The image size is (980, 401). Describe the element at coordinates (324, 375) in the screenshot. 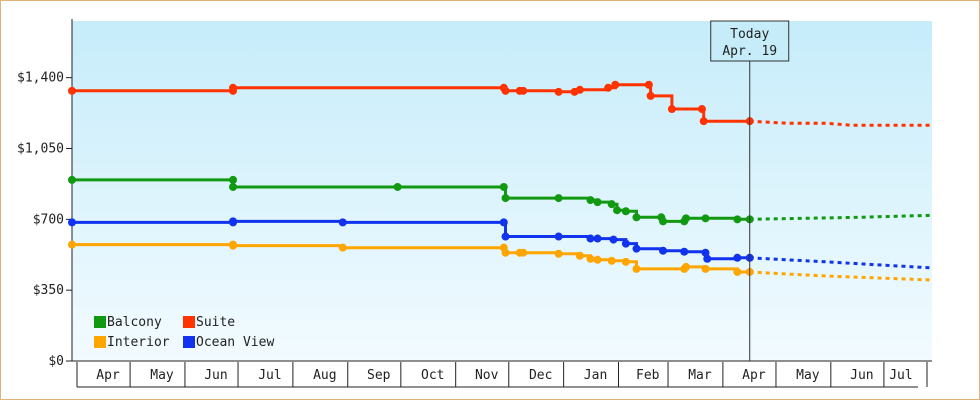

I see `month-label: Aug` at that location.